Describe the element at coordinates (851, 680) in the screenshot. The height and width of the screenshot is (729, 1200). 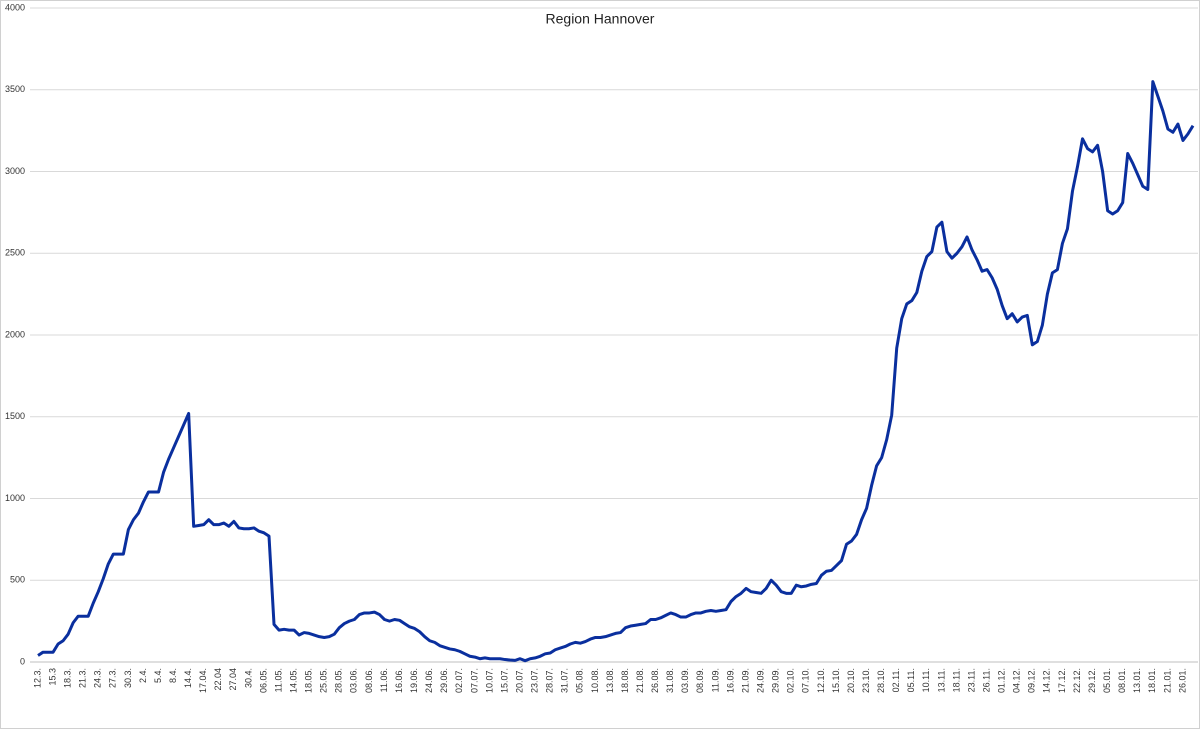
I see `x-tick-label: 20.10.` at that location.